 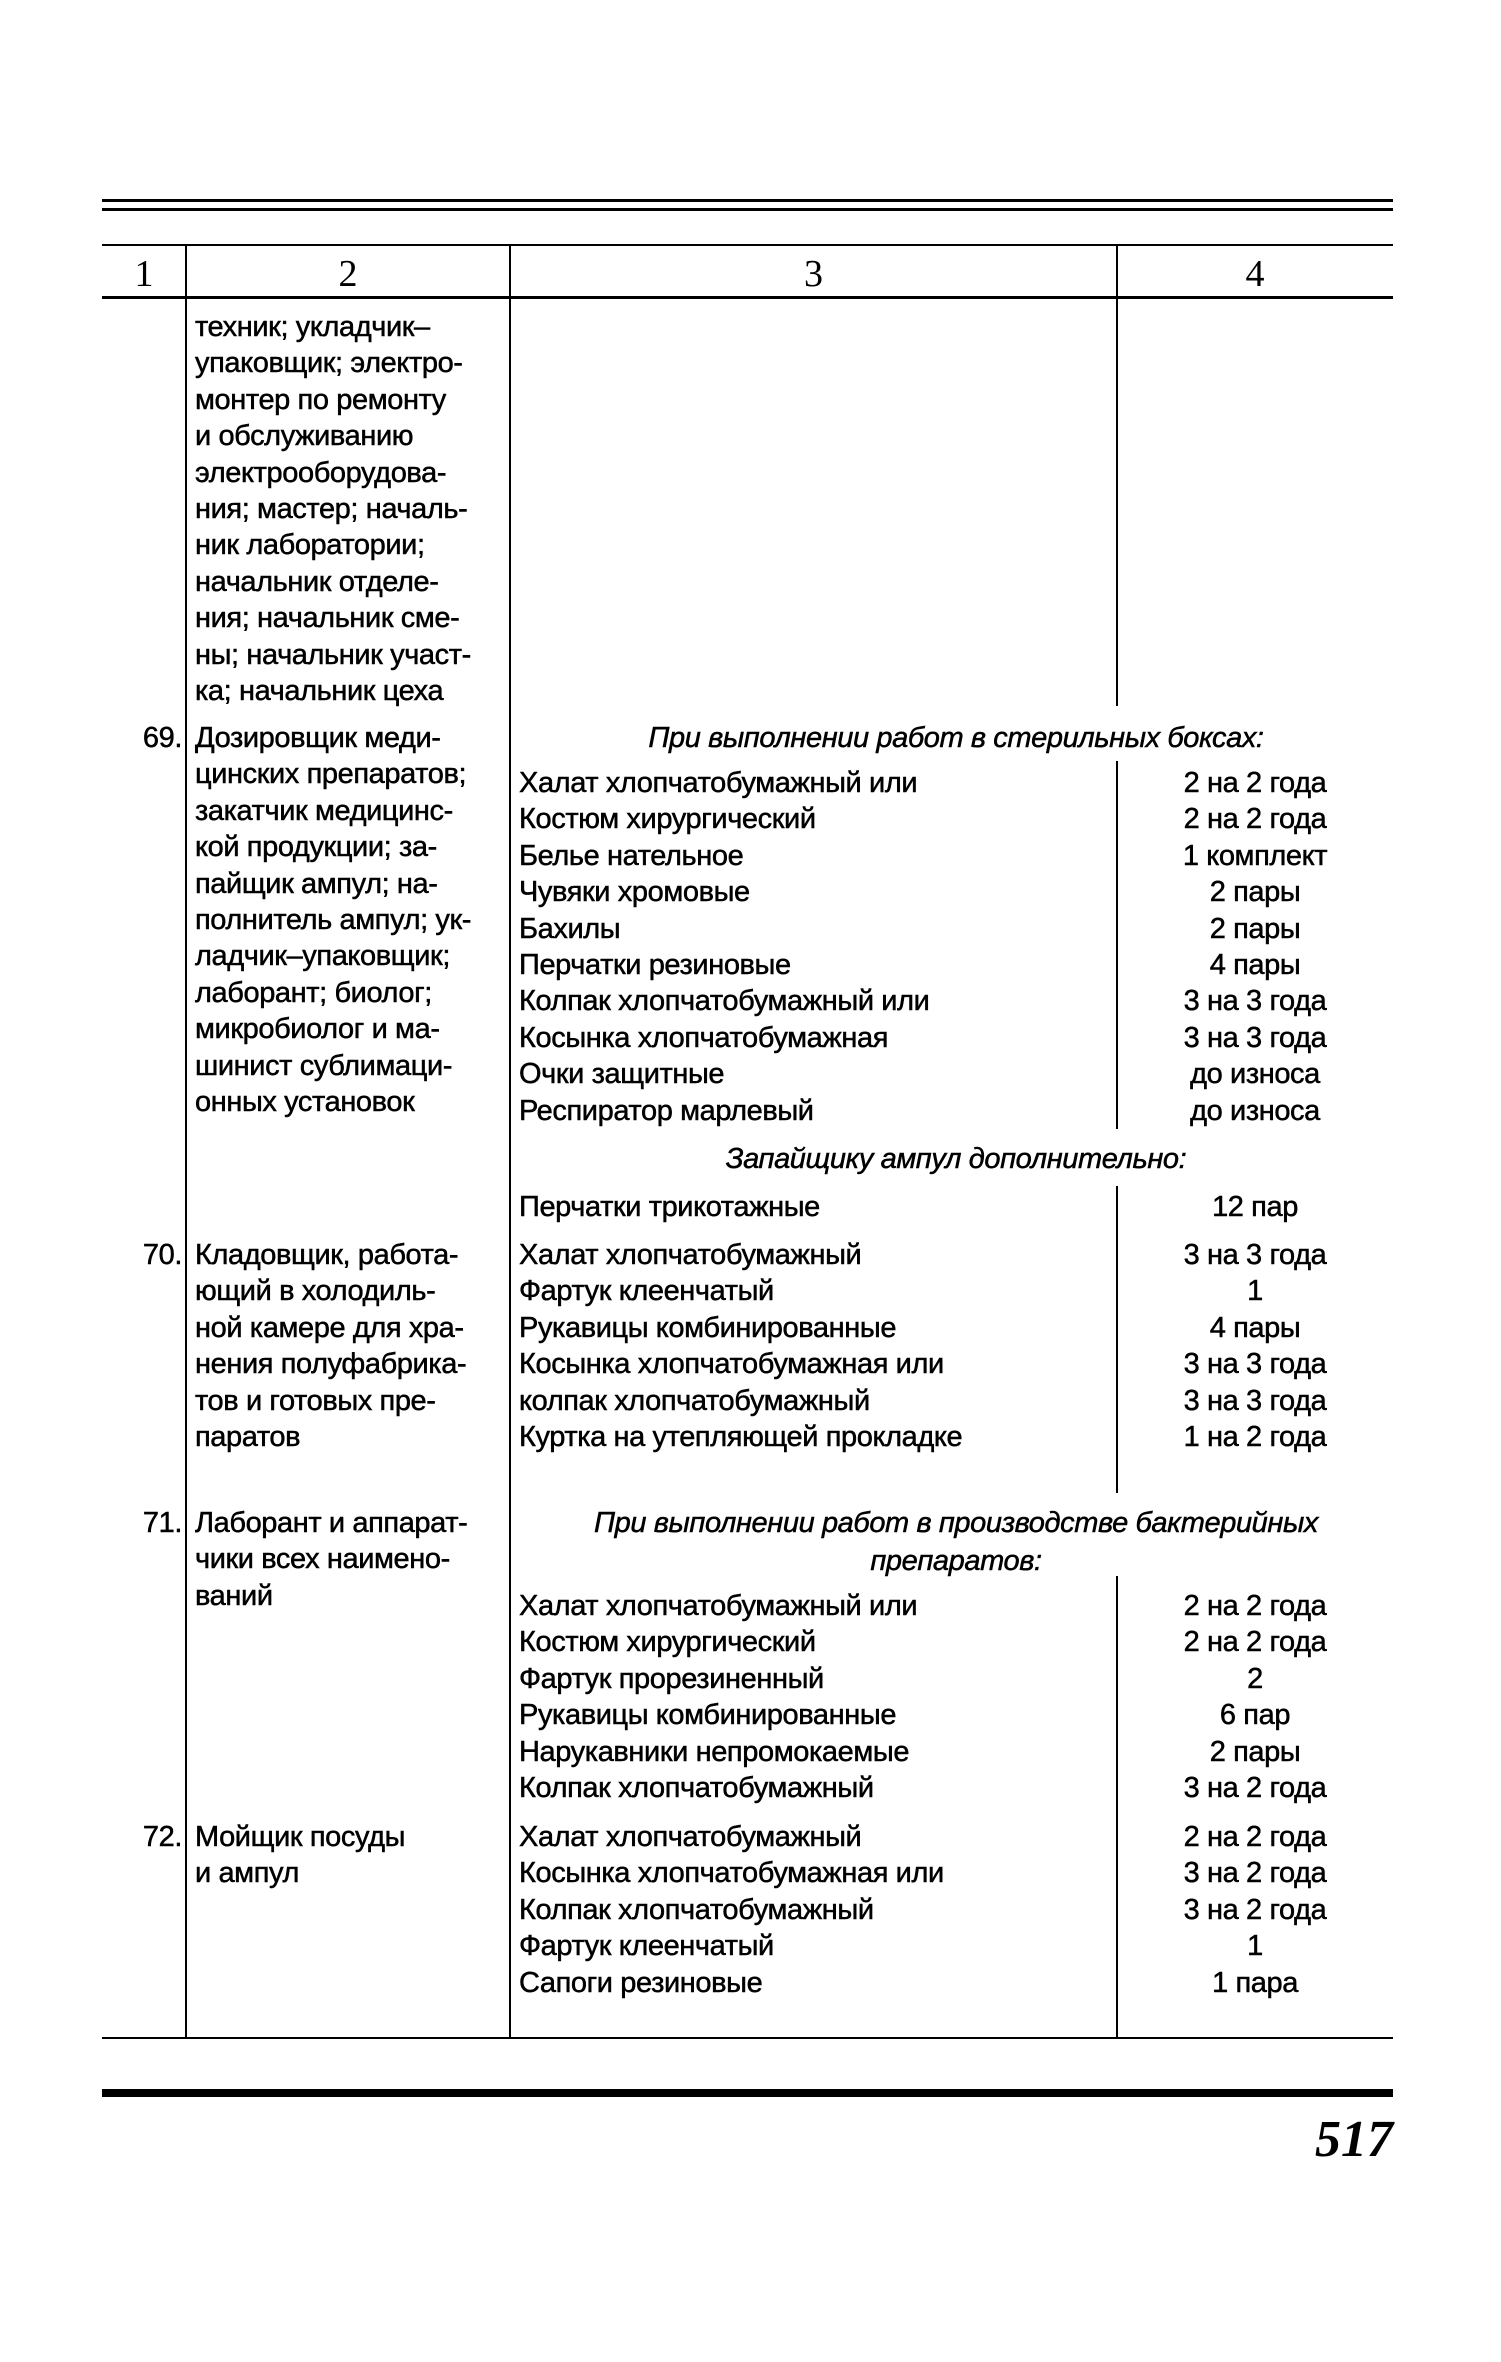 I want to click on table-bottom-border, so click(x=747, y=2038).